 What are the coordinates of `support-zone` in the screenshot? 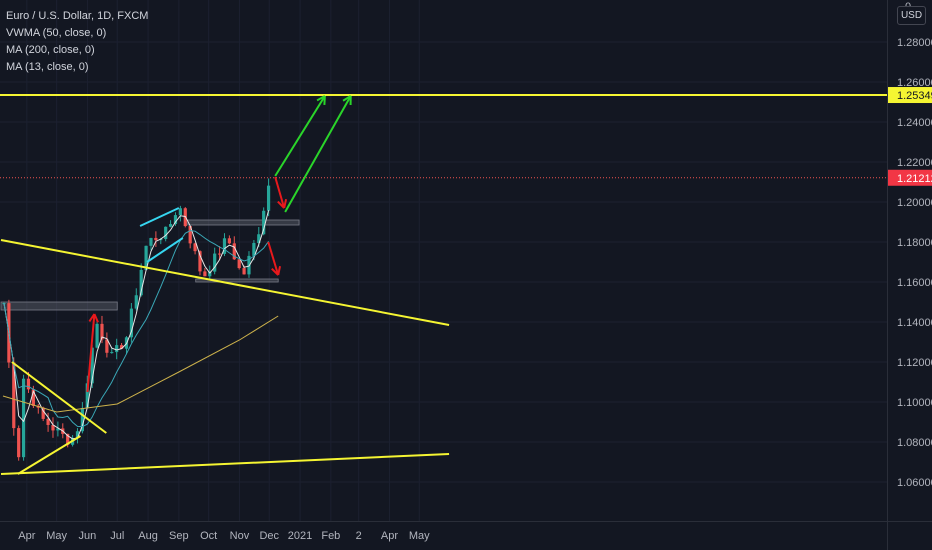 It's located at (237, 280).